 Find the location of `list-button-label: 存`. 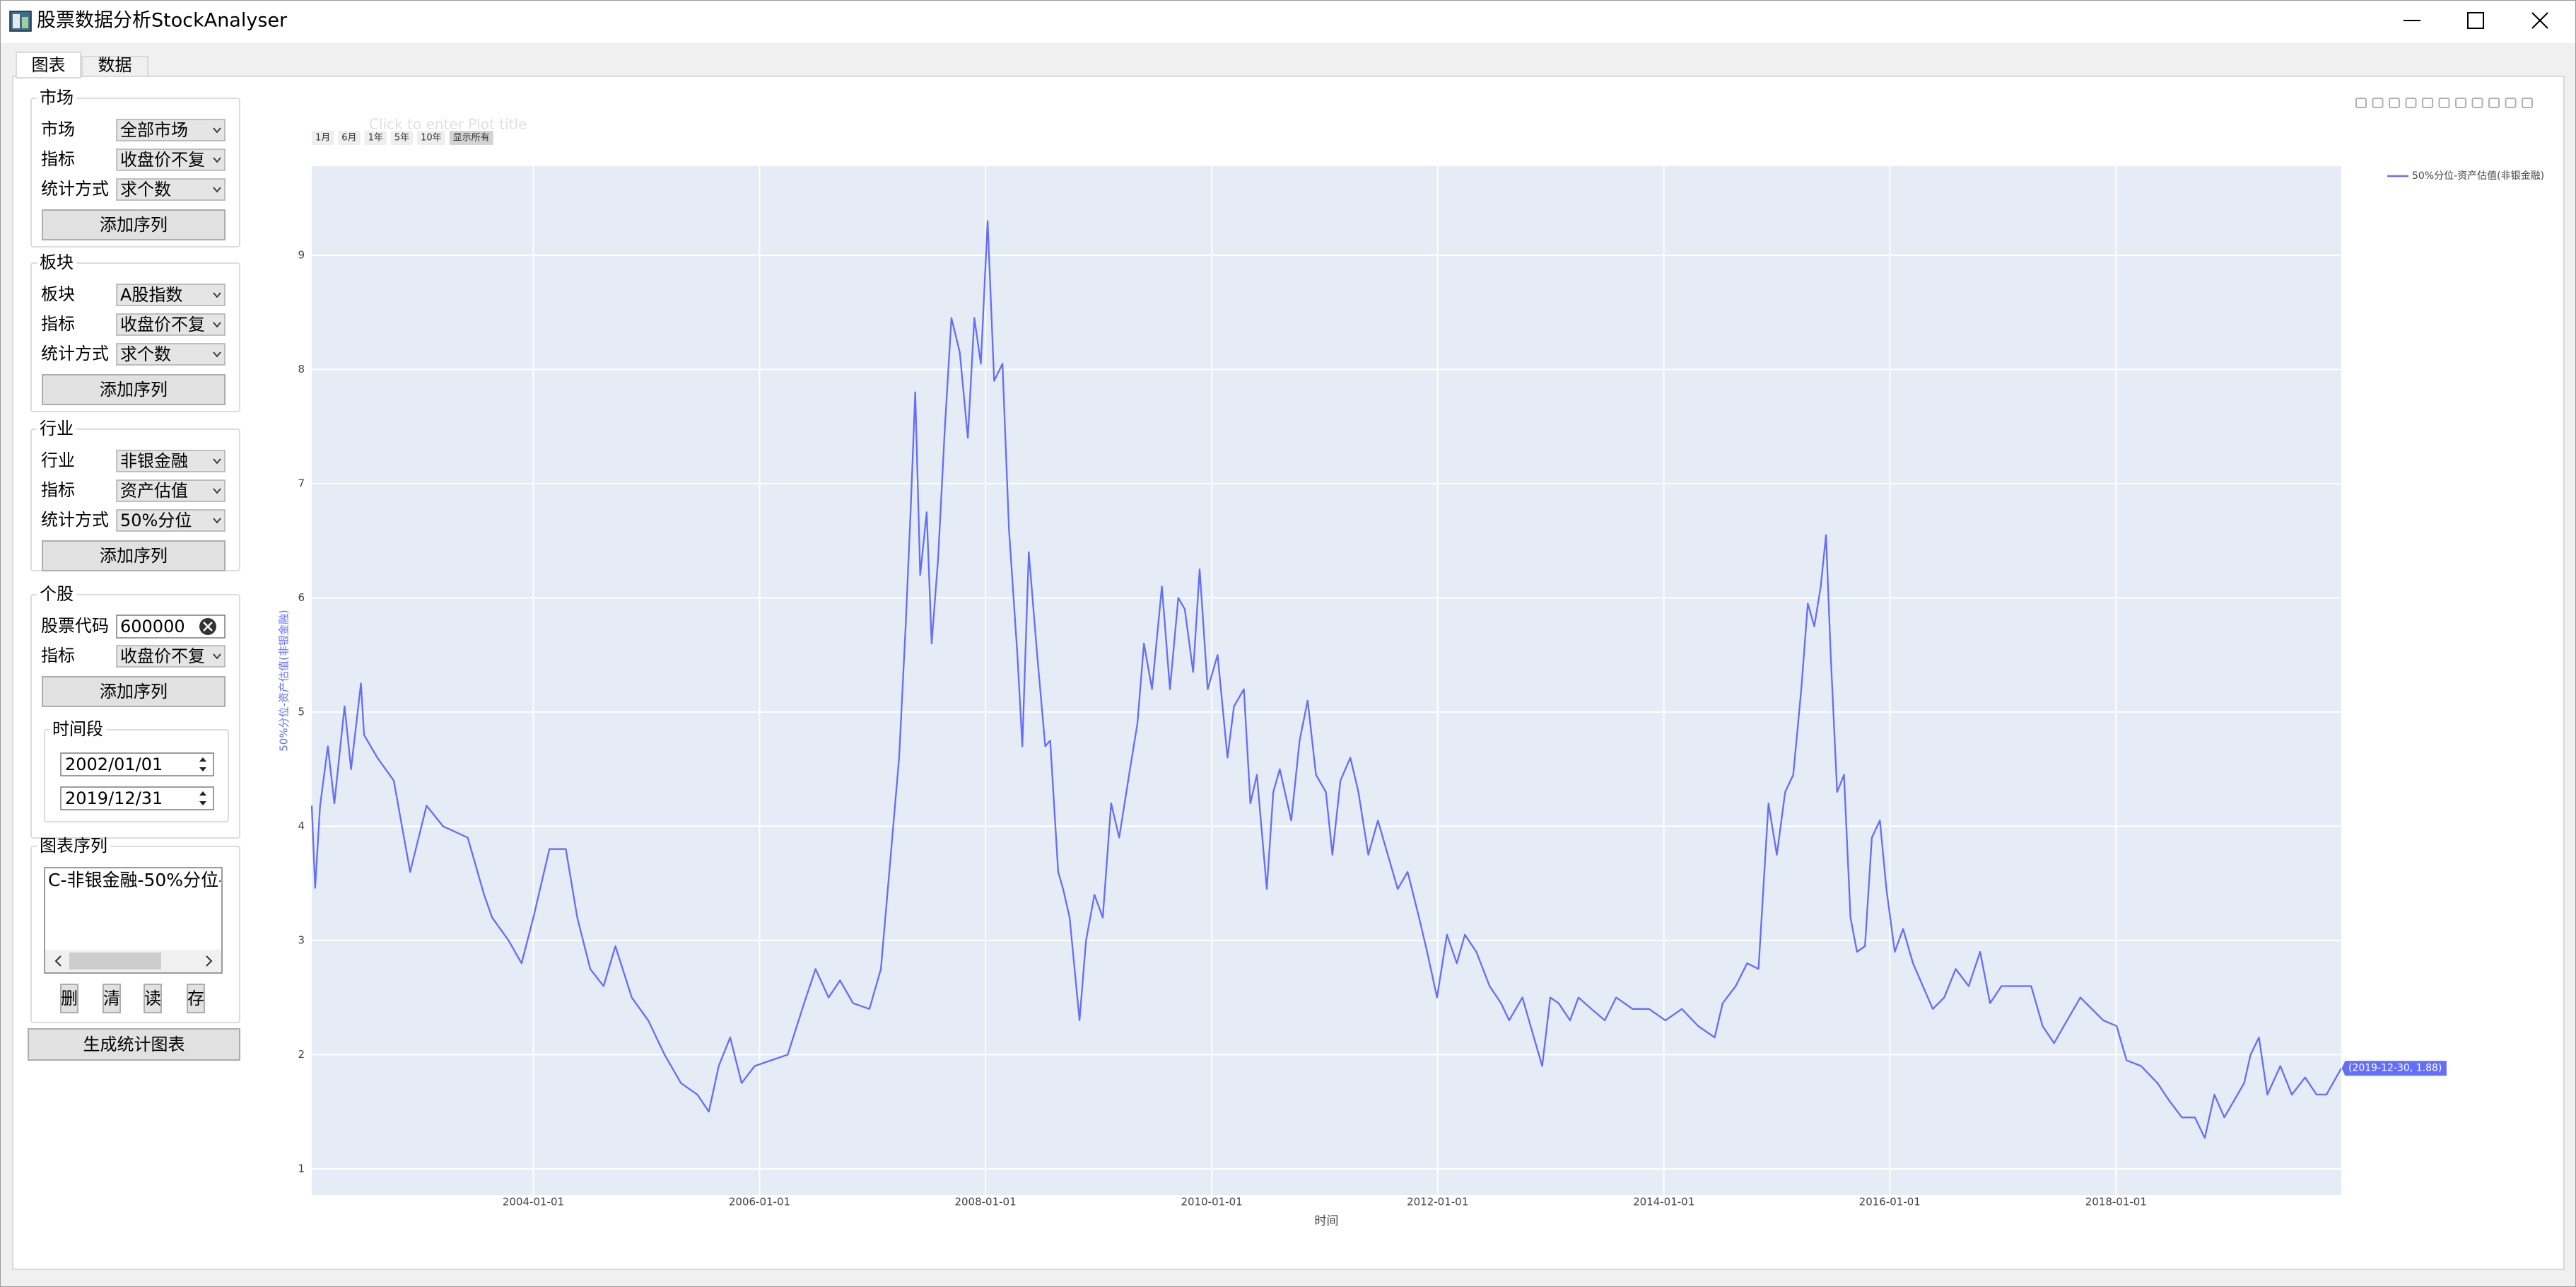

list-button-label: 存 is located at coordinates (196, 999).